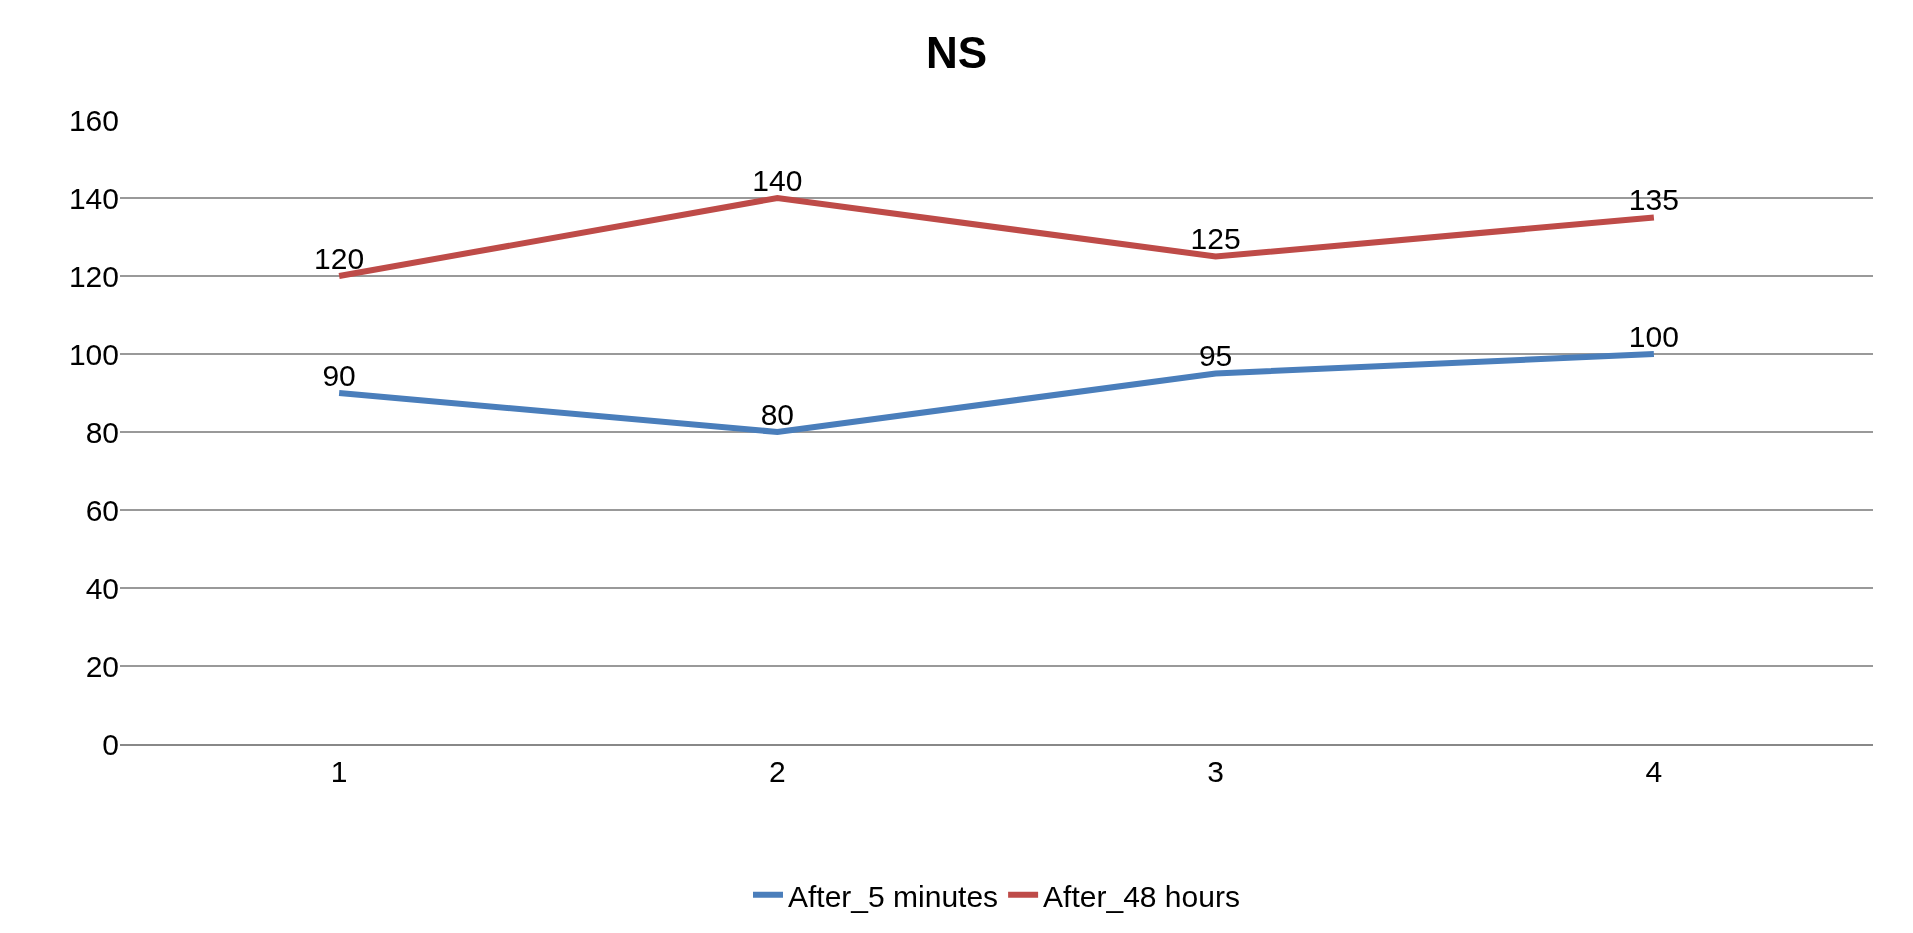 Image resolution: width=1913 pixels, height=933 pixels. I want to click on x-tick-label: 4, so click(1654, 771).